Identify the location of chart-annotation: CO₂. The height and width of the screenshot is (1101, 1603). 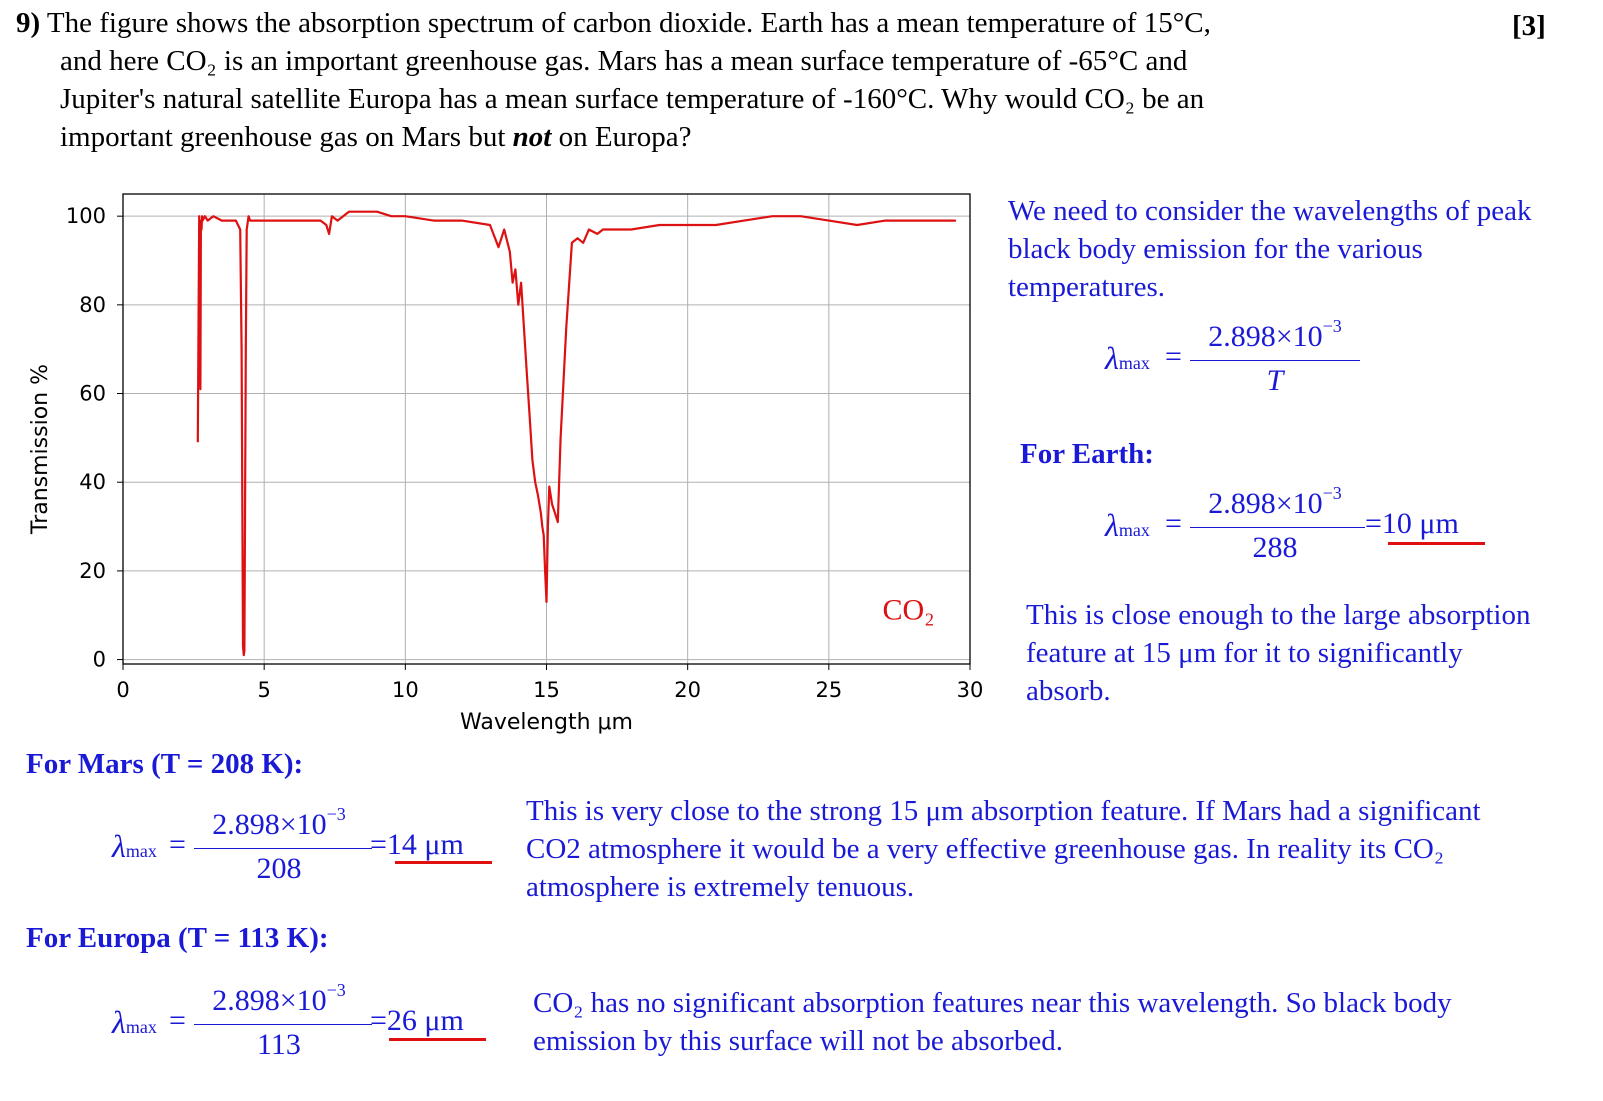
(908, 610).